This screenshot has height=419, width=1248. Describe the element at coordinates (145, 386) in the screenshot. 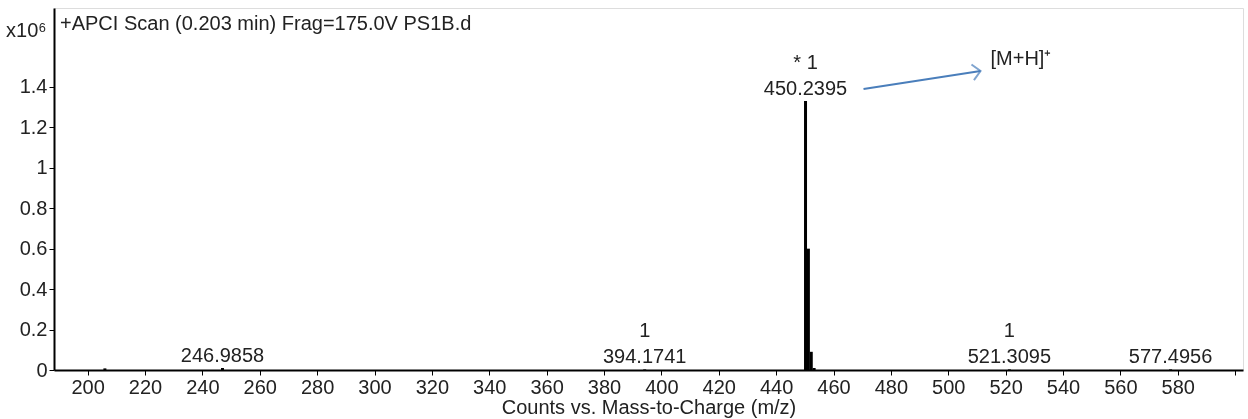

I see `x-tick-label: 220` at that location.